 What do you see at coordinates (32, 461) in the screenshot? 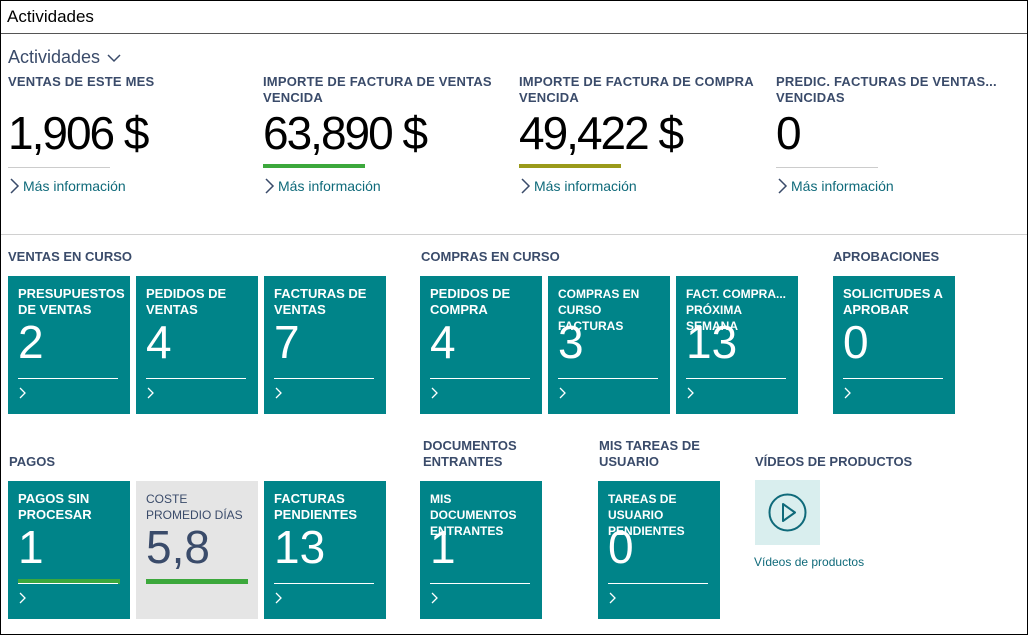
I see `group-pagos: PAGOS` at bounding box center [32, 461].